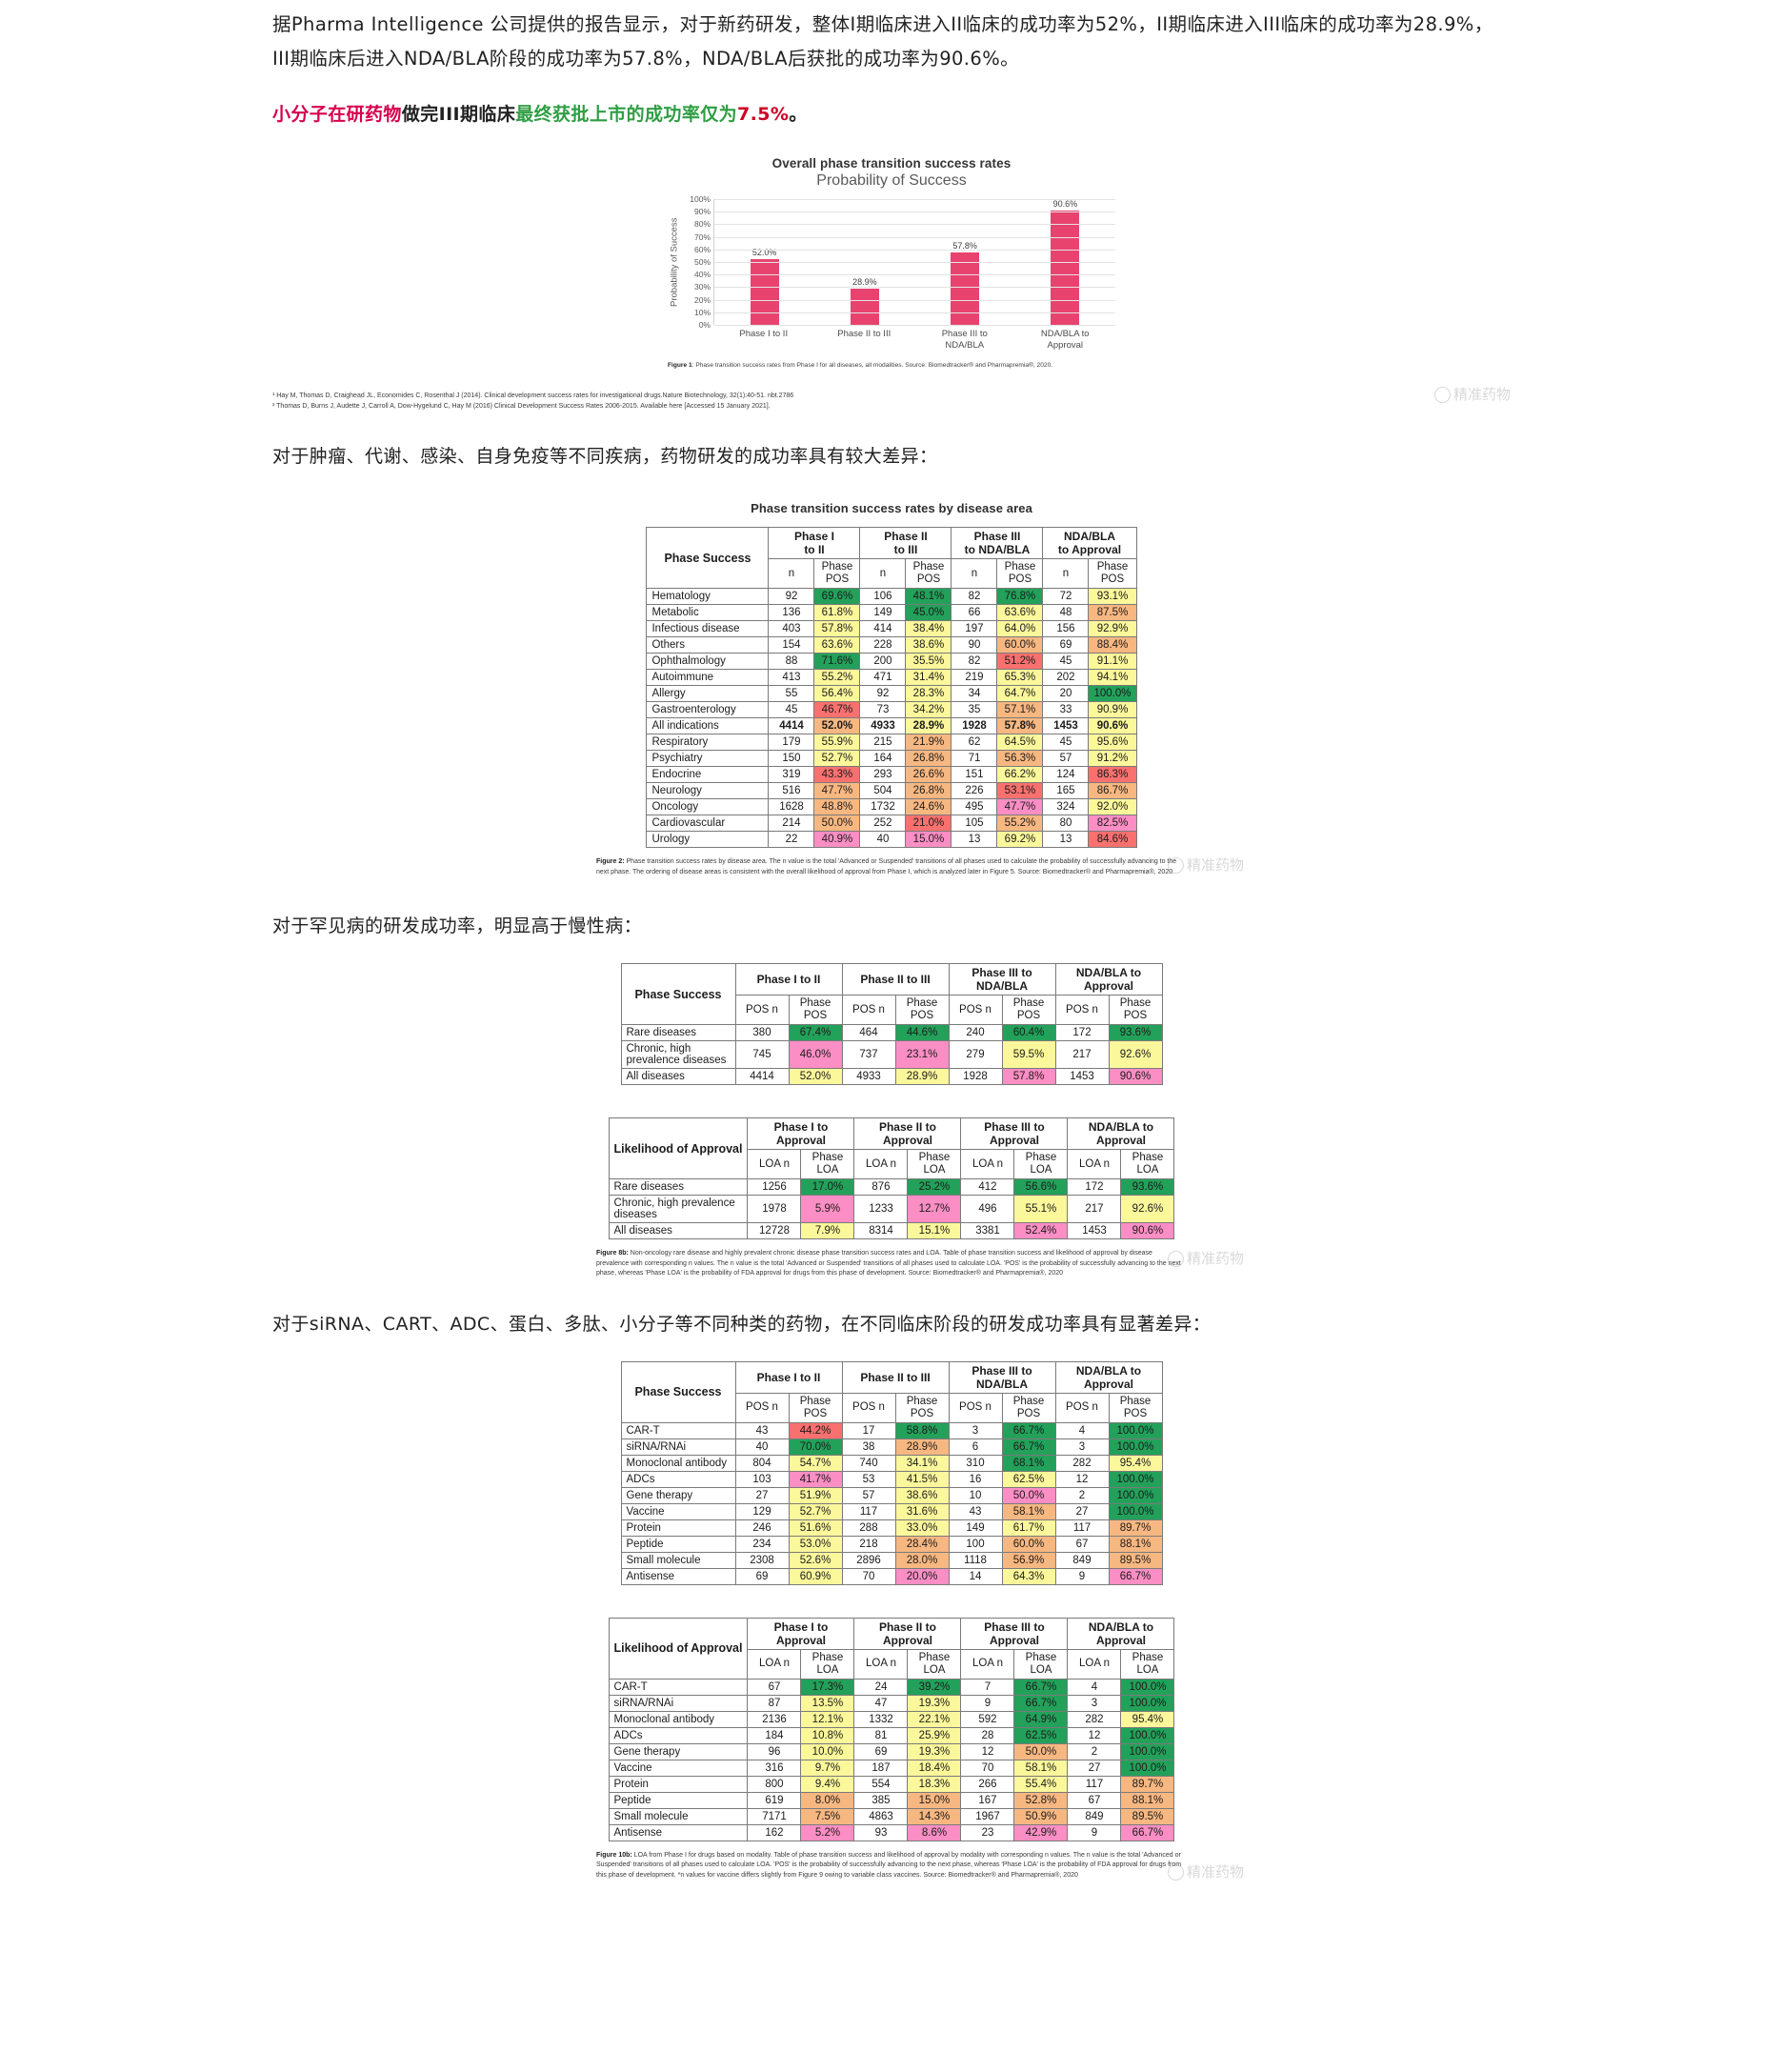 This screenshot has width=1783, height=2072. Describe the element at coordinates (974, 726) in the screenshot. I see `table-cell: 1928` at that location.